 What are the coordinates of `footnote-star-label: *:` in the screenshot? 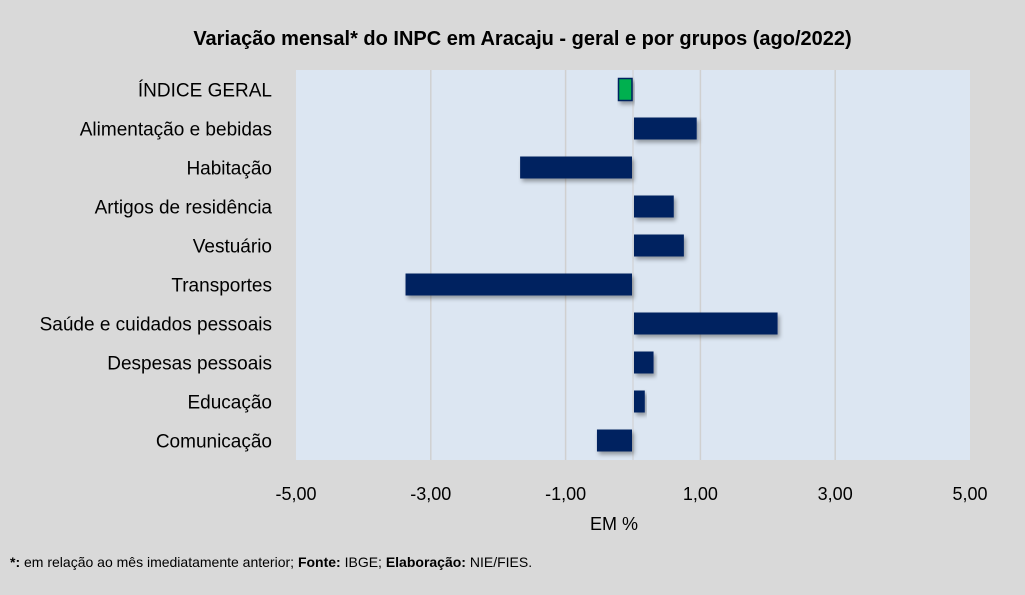 It's located at (15, 562).